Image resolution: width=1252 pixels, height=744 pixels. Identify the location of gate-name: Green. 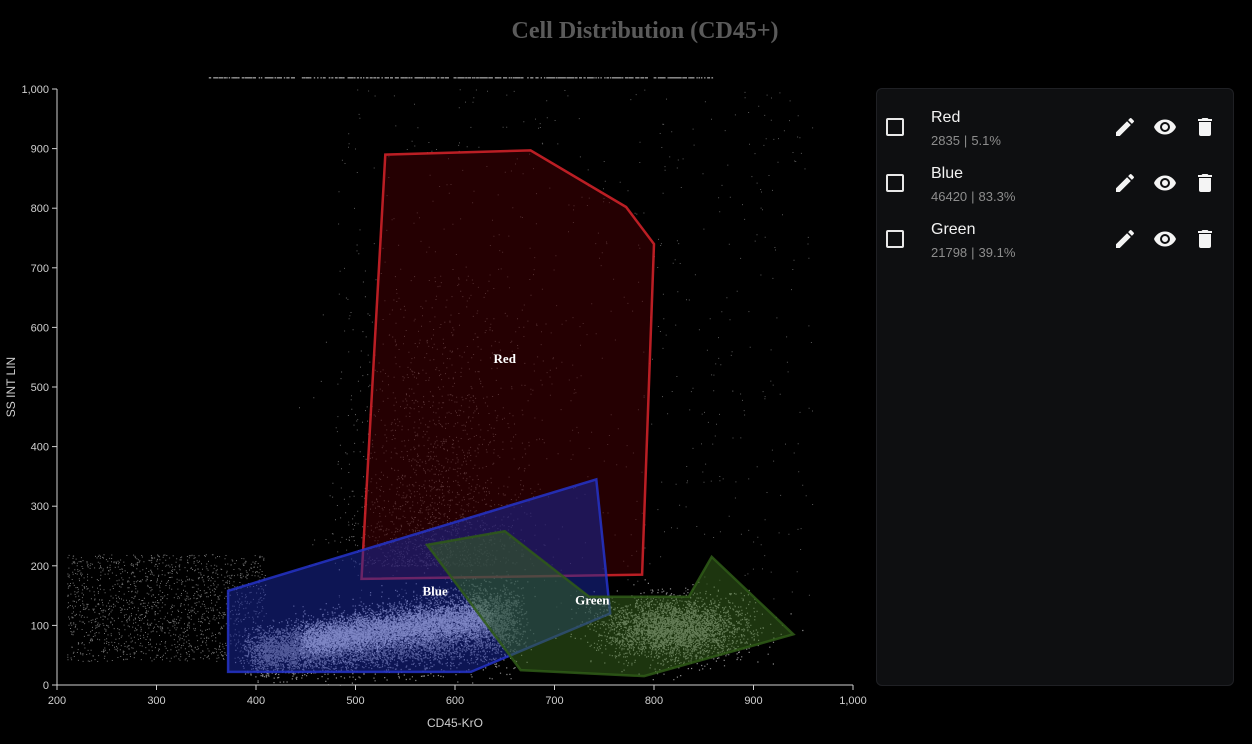
(953, 229).